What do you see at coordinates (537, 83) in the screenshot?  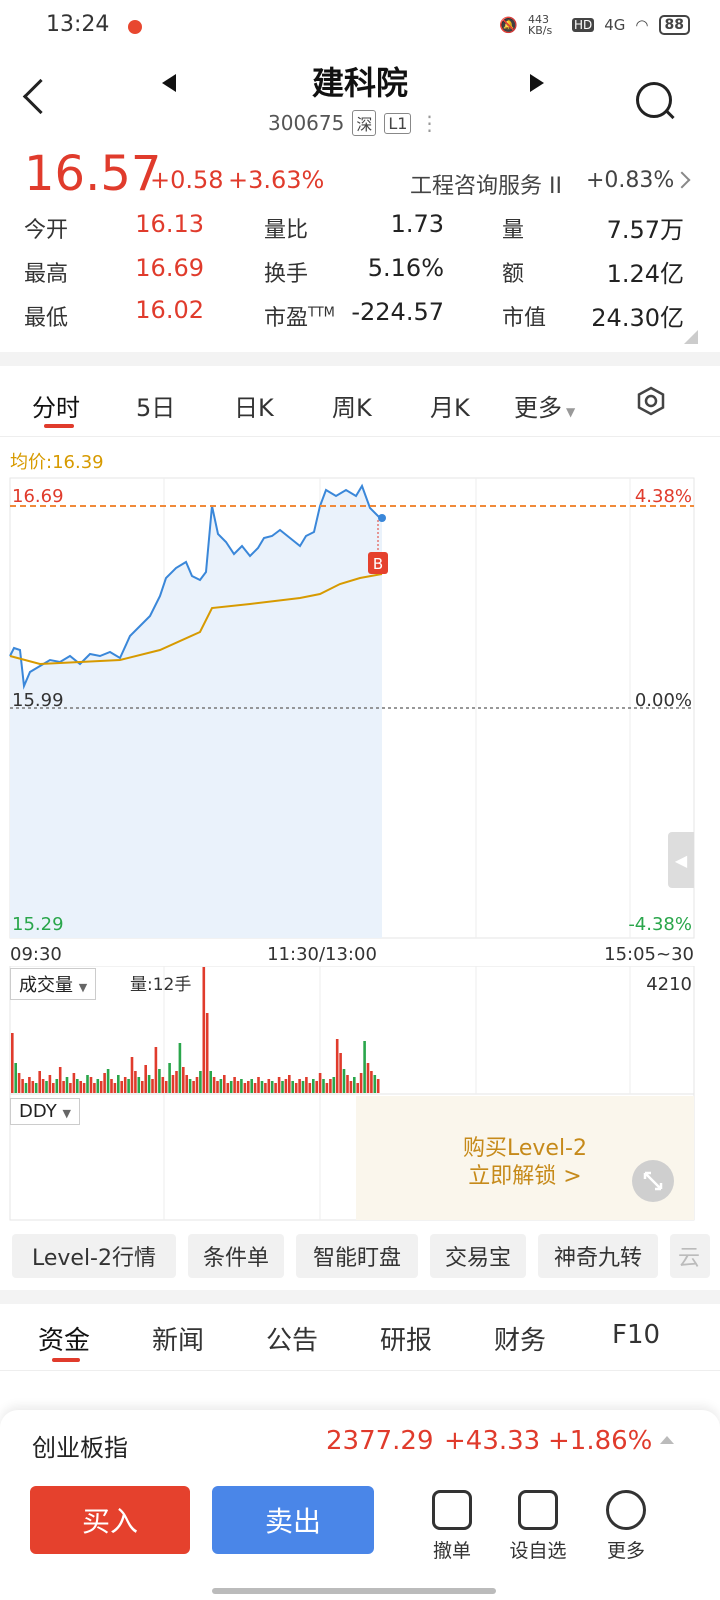 I see `next-stock-icon` at bounding box center [537, 83].